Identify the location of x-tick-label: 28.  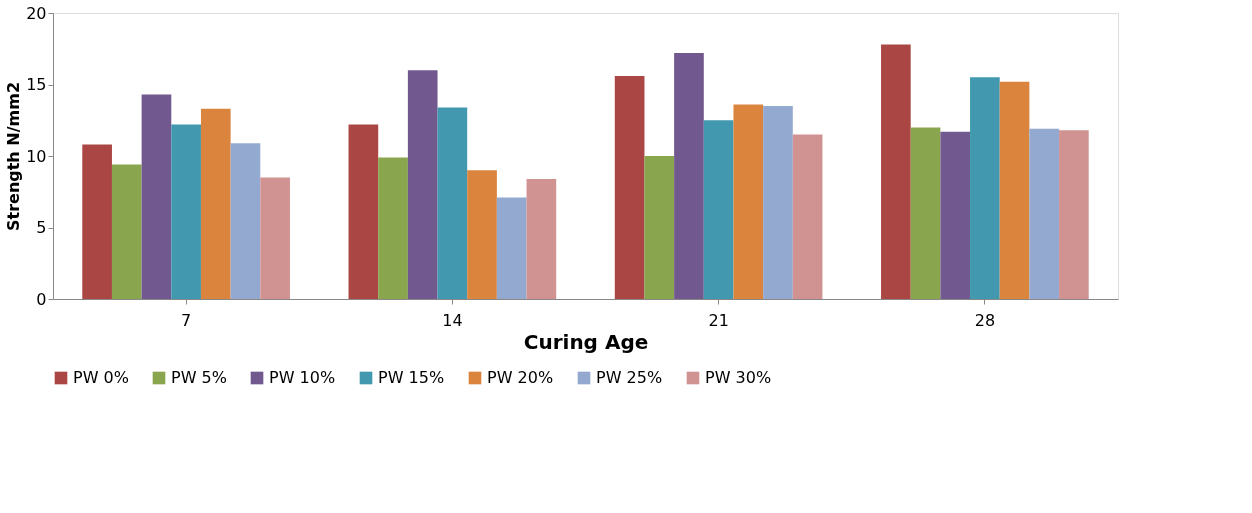
(985, 320).